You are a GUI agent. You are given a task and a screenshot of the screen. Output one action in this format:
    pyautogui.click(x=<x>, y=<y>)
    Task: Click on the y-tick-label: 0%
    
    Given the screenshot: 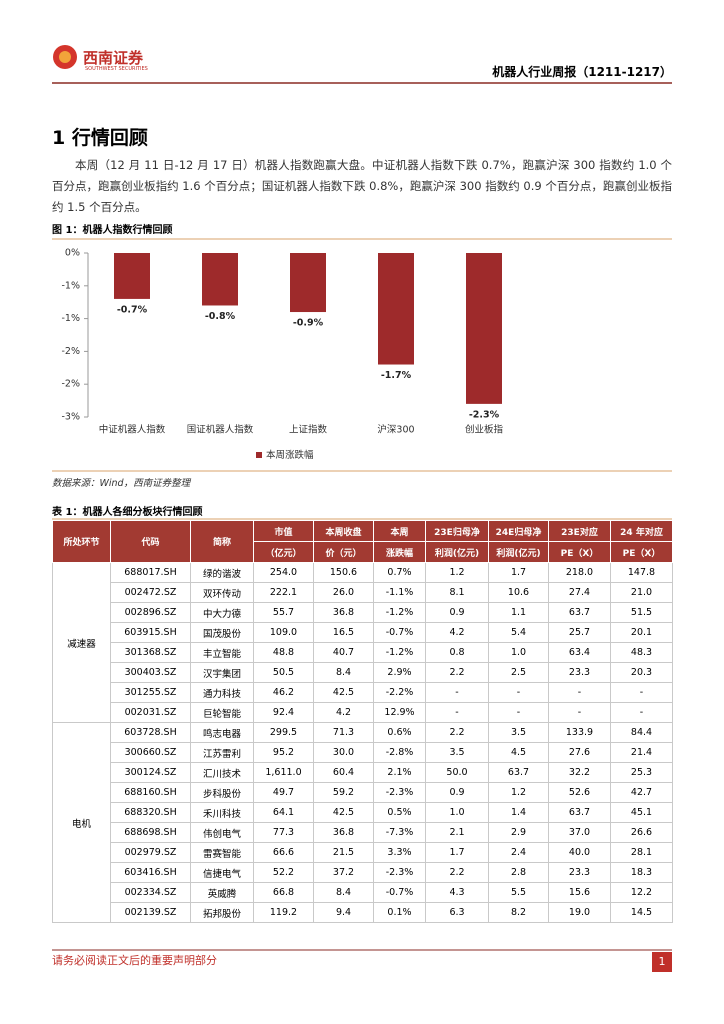 What is the action you would take?
    pyautogui.click(x=72, y=253)
    